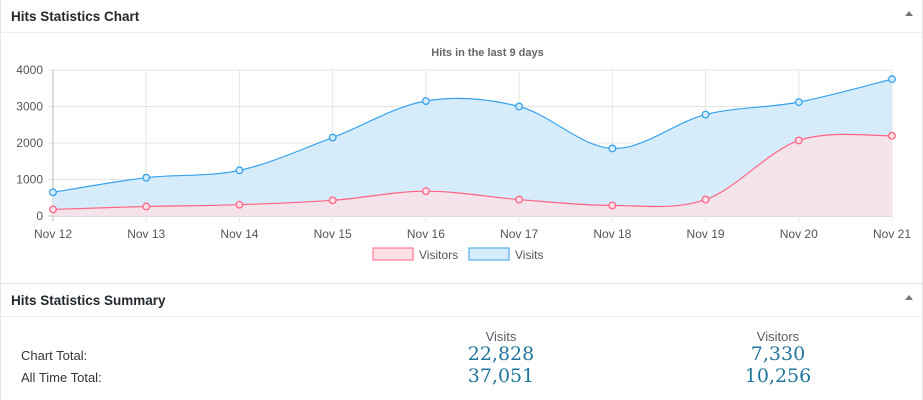 The image size is (923, 400). Describe the element at coordinates (393, 254) in the screenshot. I see `legend-visitors-swatch` at that location.